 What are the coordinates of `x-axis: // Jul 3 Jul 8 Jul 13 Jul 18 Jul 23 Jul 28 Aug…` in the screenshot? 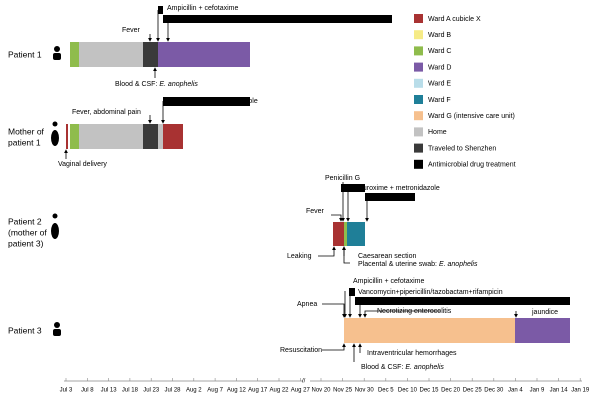 It's located at (325, 386).